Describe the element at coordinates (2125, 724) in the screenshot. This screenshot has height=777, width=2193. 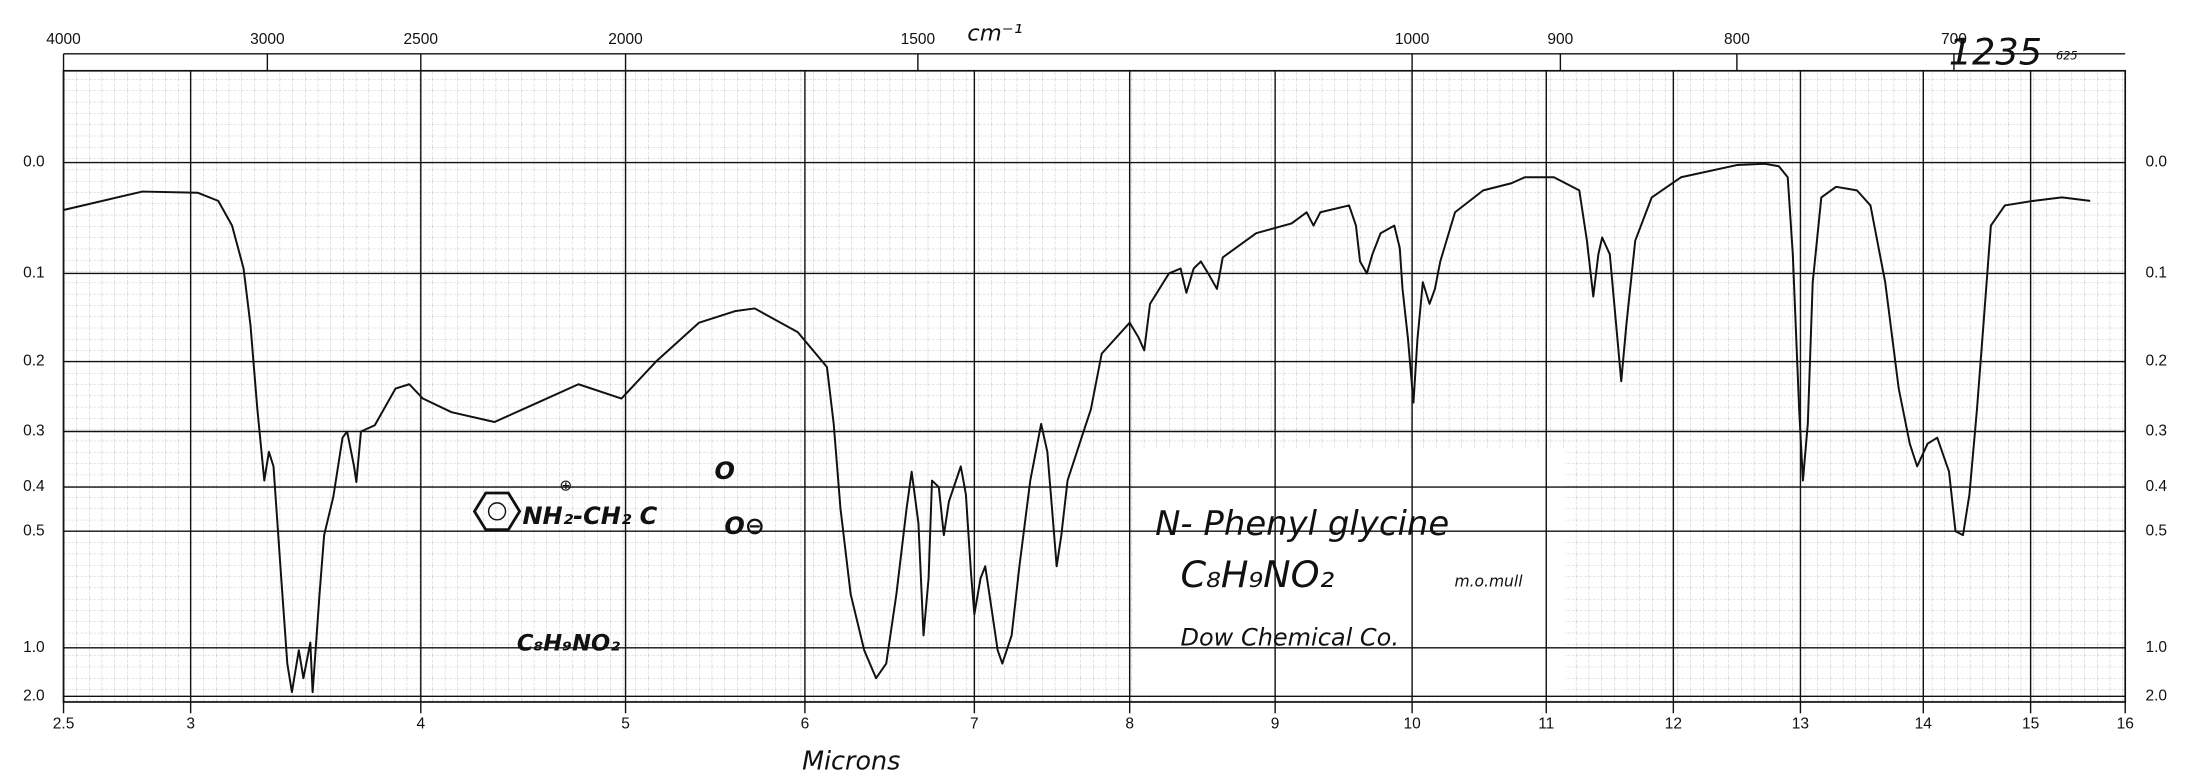
I see `x-tick-label: 16` at that location.